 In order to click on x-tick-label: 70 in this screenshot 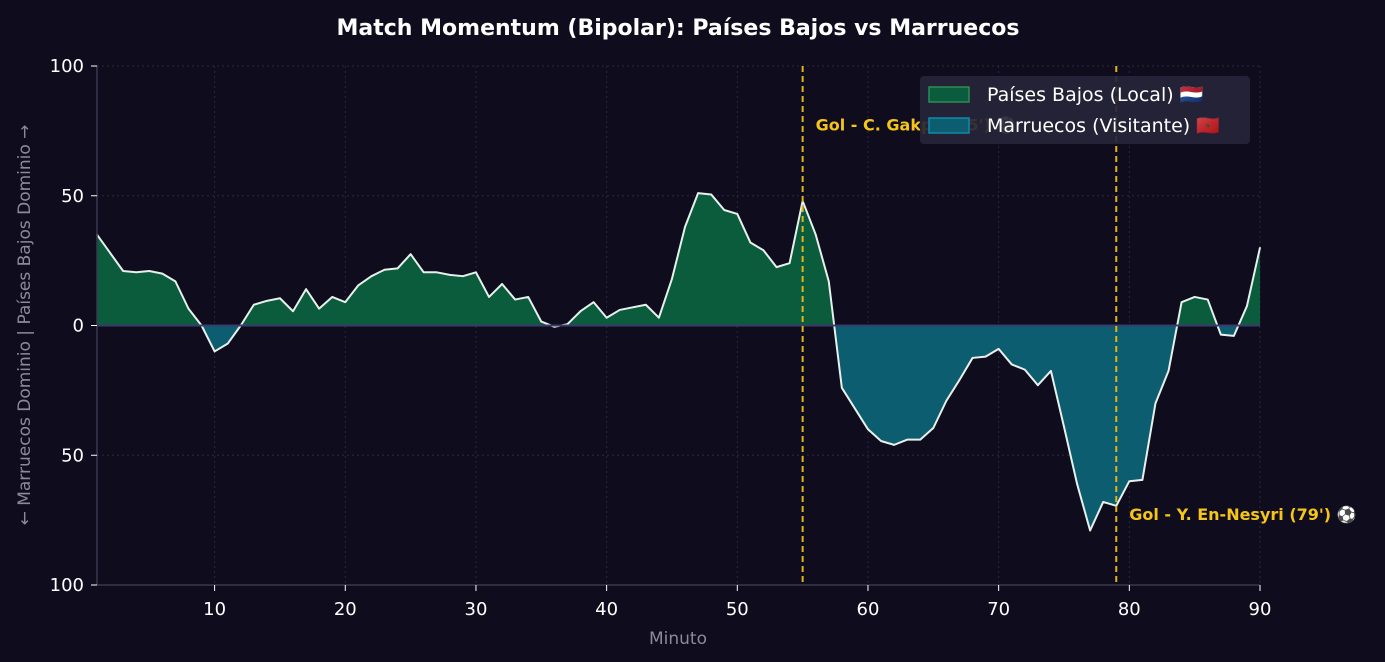, I will do `click(998, 609)`.